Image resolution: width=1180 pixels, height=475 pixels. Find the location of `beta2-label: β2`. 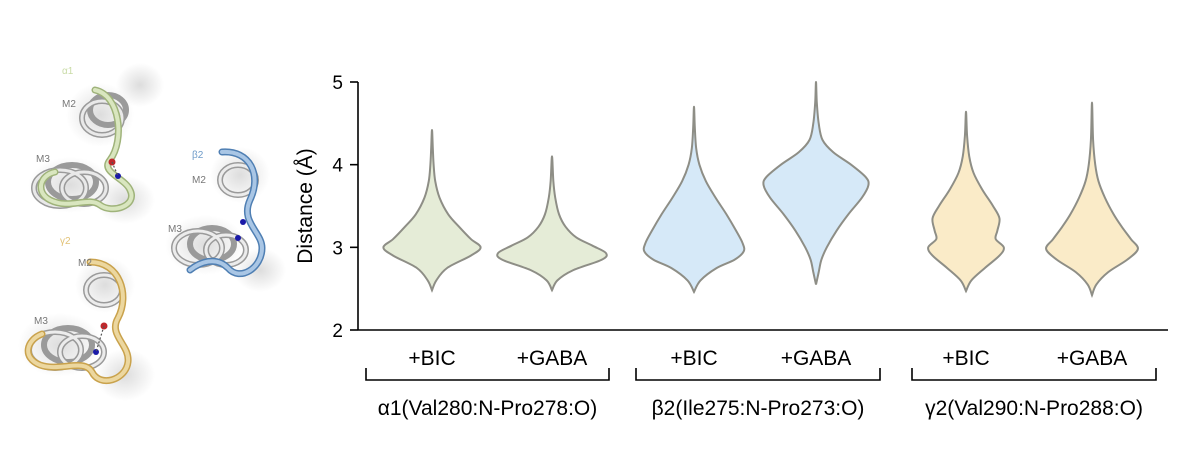

beta2-label: β2 is located at coordinates (198, 155).